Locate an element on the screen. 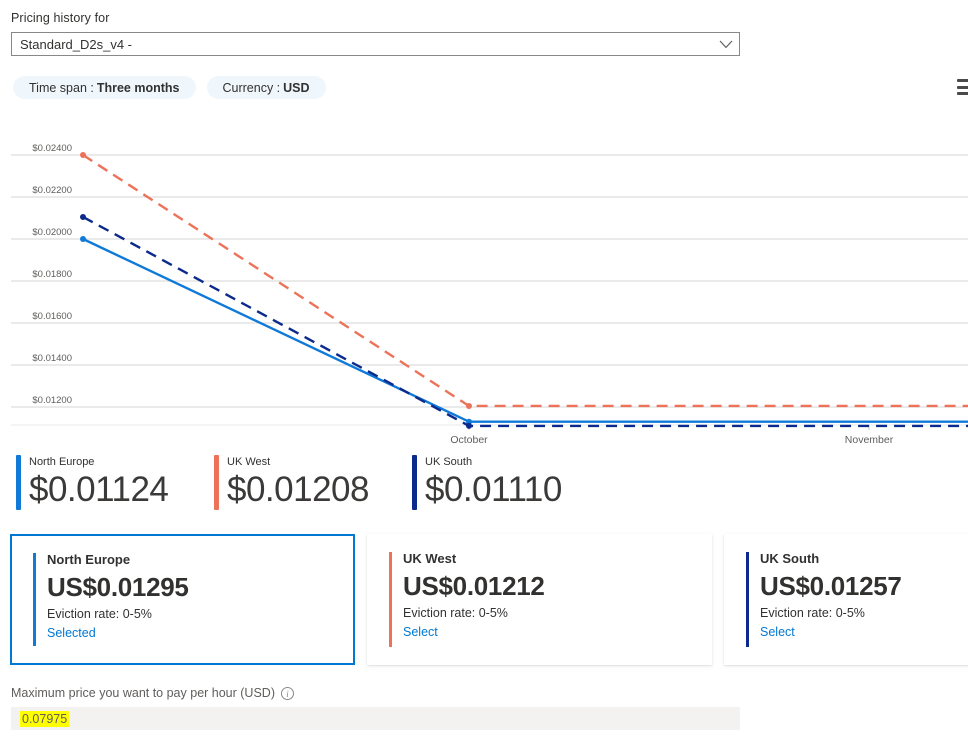 This screenshot has height=755, width=968. svg-text: October is located at coordinates (469, 440).